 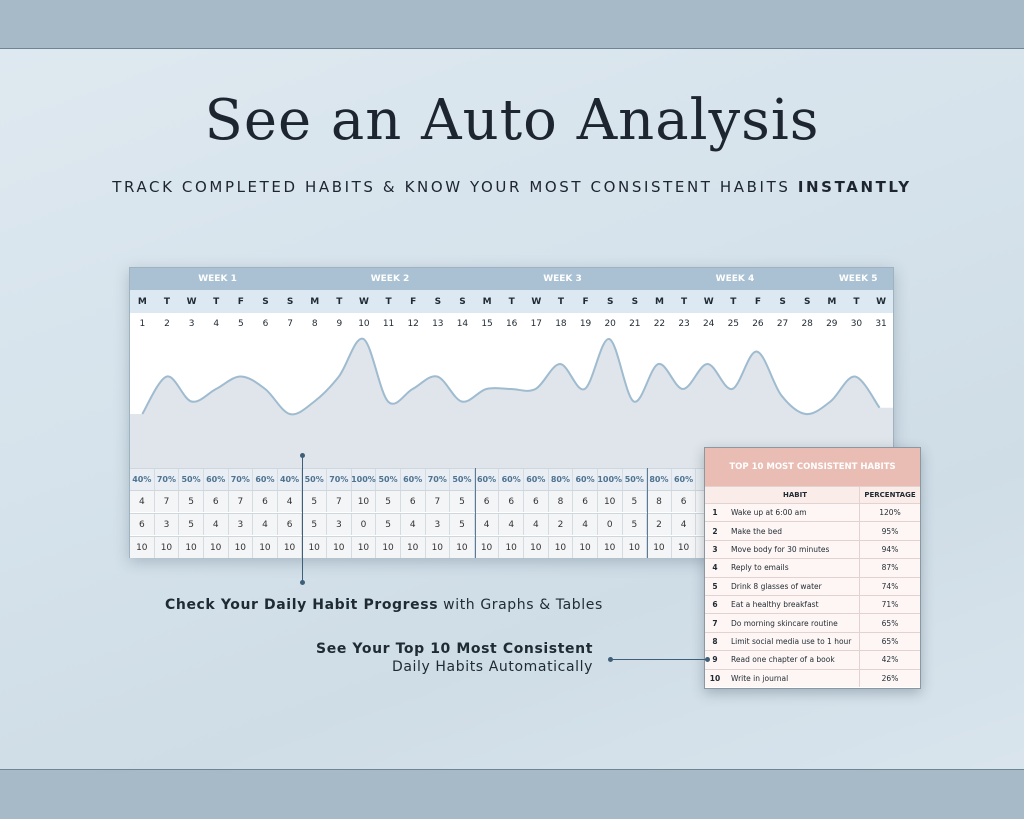 What do you see at coordinates (782, 323) in the screenshot?
I see `day-number: 27` at bounding box center [782, 323].